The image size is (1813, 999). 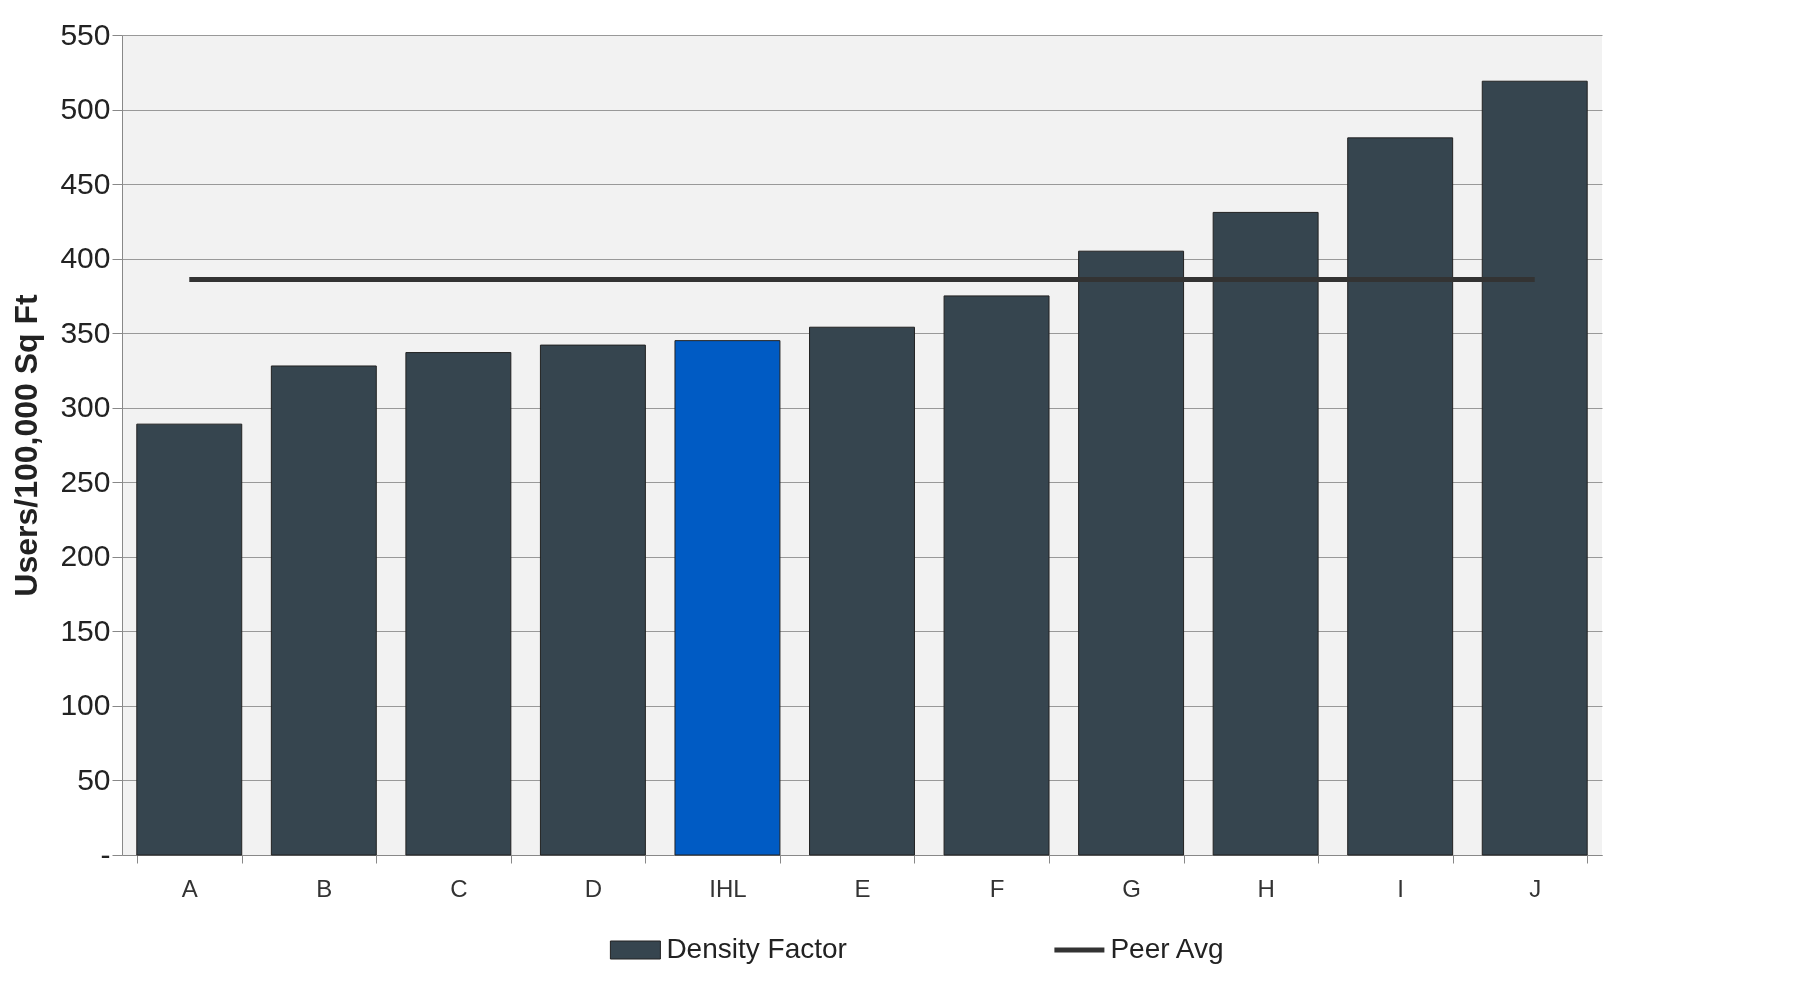 I want to click on x-tick-label: A, so click(x=189, y=888).